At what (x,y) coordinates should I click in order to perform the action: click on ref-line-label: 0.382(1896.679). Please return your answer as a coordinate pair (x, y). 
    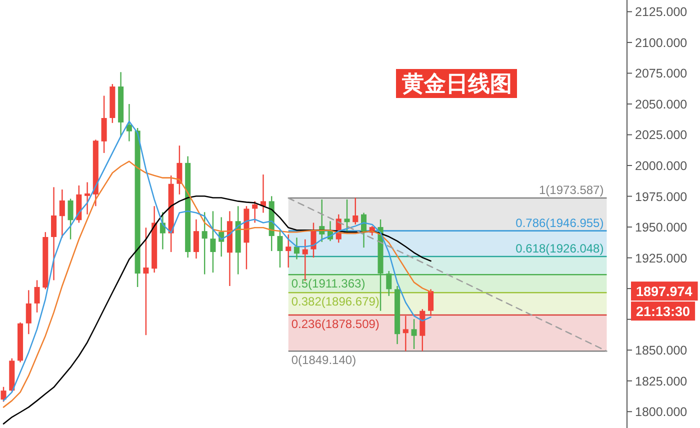
    Looking at the image, I should click on (335, 301).